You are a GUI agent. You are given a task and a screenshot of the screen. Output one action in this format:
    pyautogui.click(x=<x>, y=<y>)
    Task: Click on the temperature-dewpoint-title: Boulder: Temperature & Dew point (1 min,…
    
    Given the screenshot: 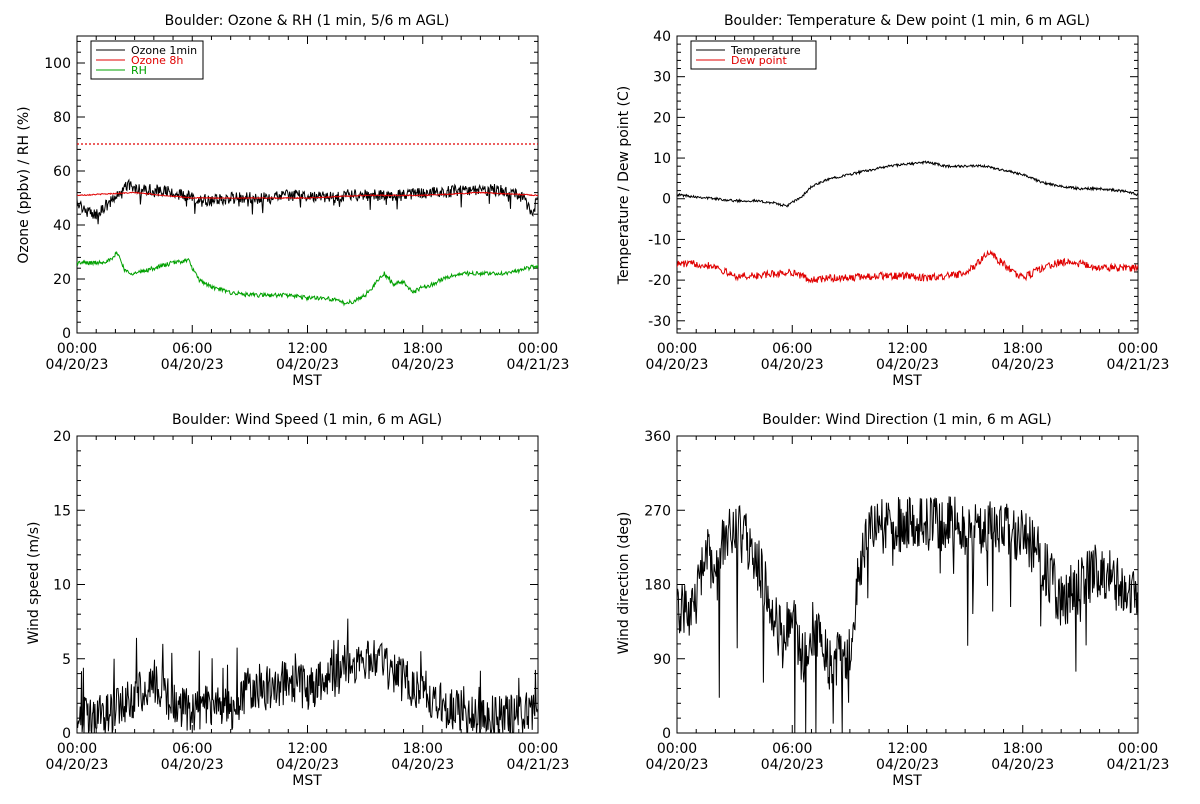 What is the action you would take?
    pyautogui.click(x=907, y=21)
    